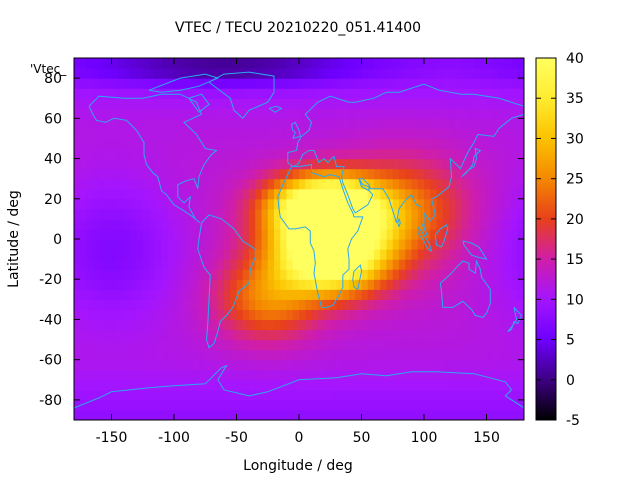 The image size is (640, 480). I want to click on x-axis-label: Longitude / deg, so click(298, 466).